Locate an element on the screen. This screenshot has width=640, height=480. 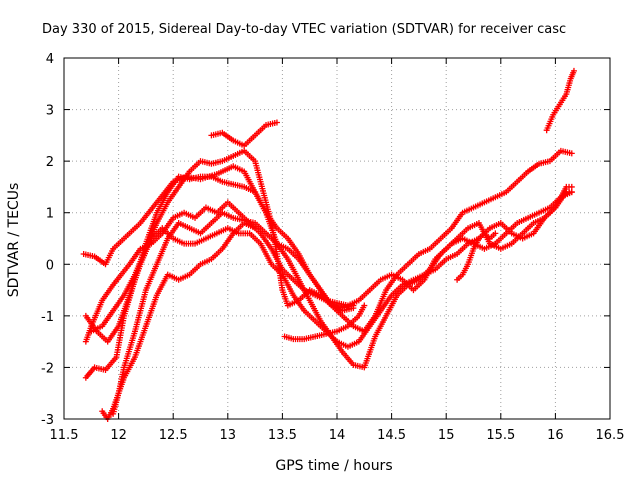
x-axis-label: GPS time / hours is located at coordinates (333, 466).